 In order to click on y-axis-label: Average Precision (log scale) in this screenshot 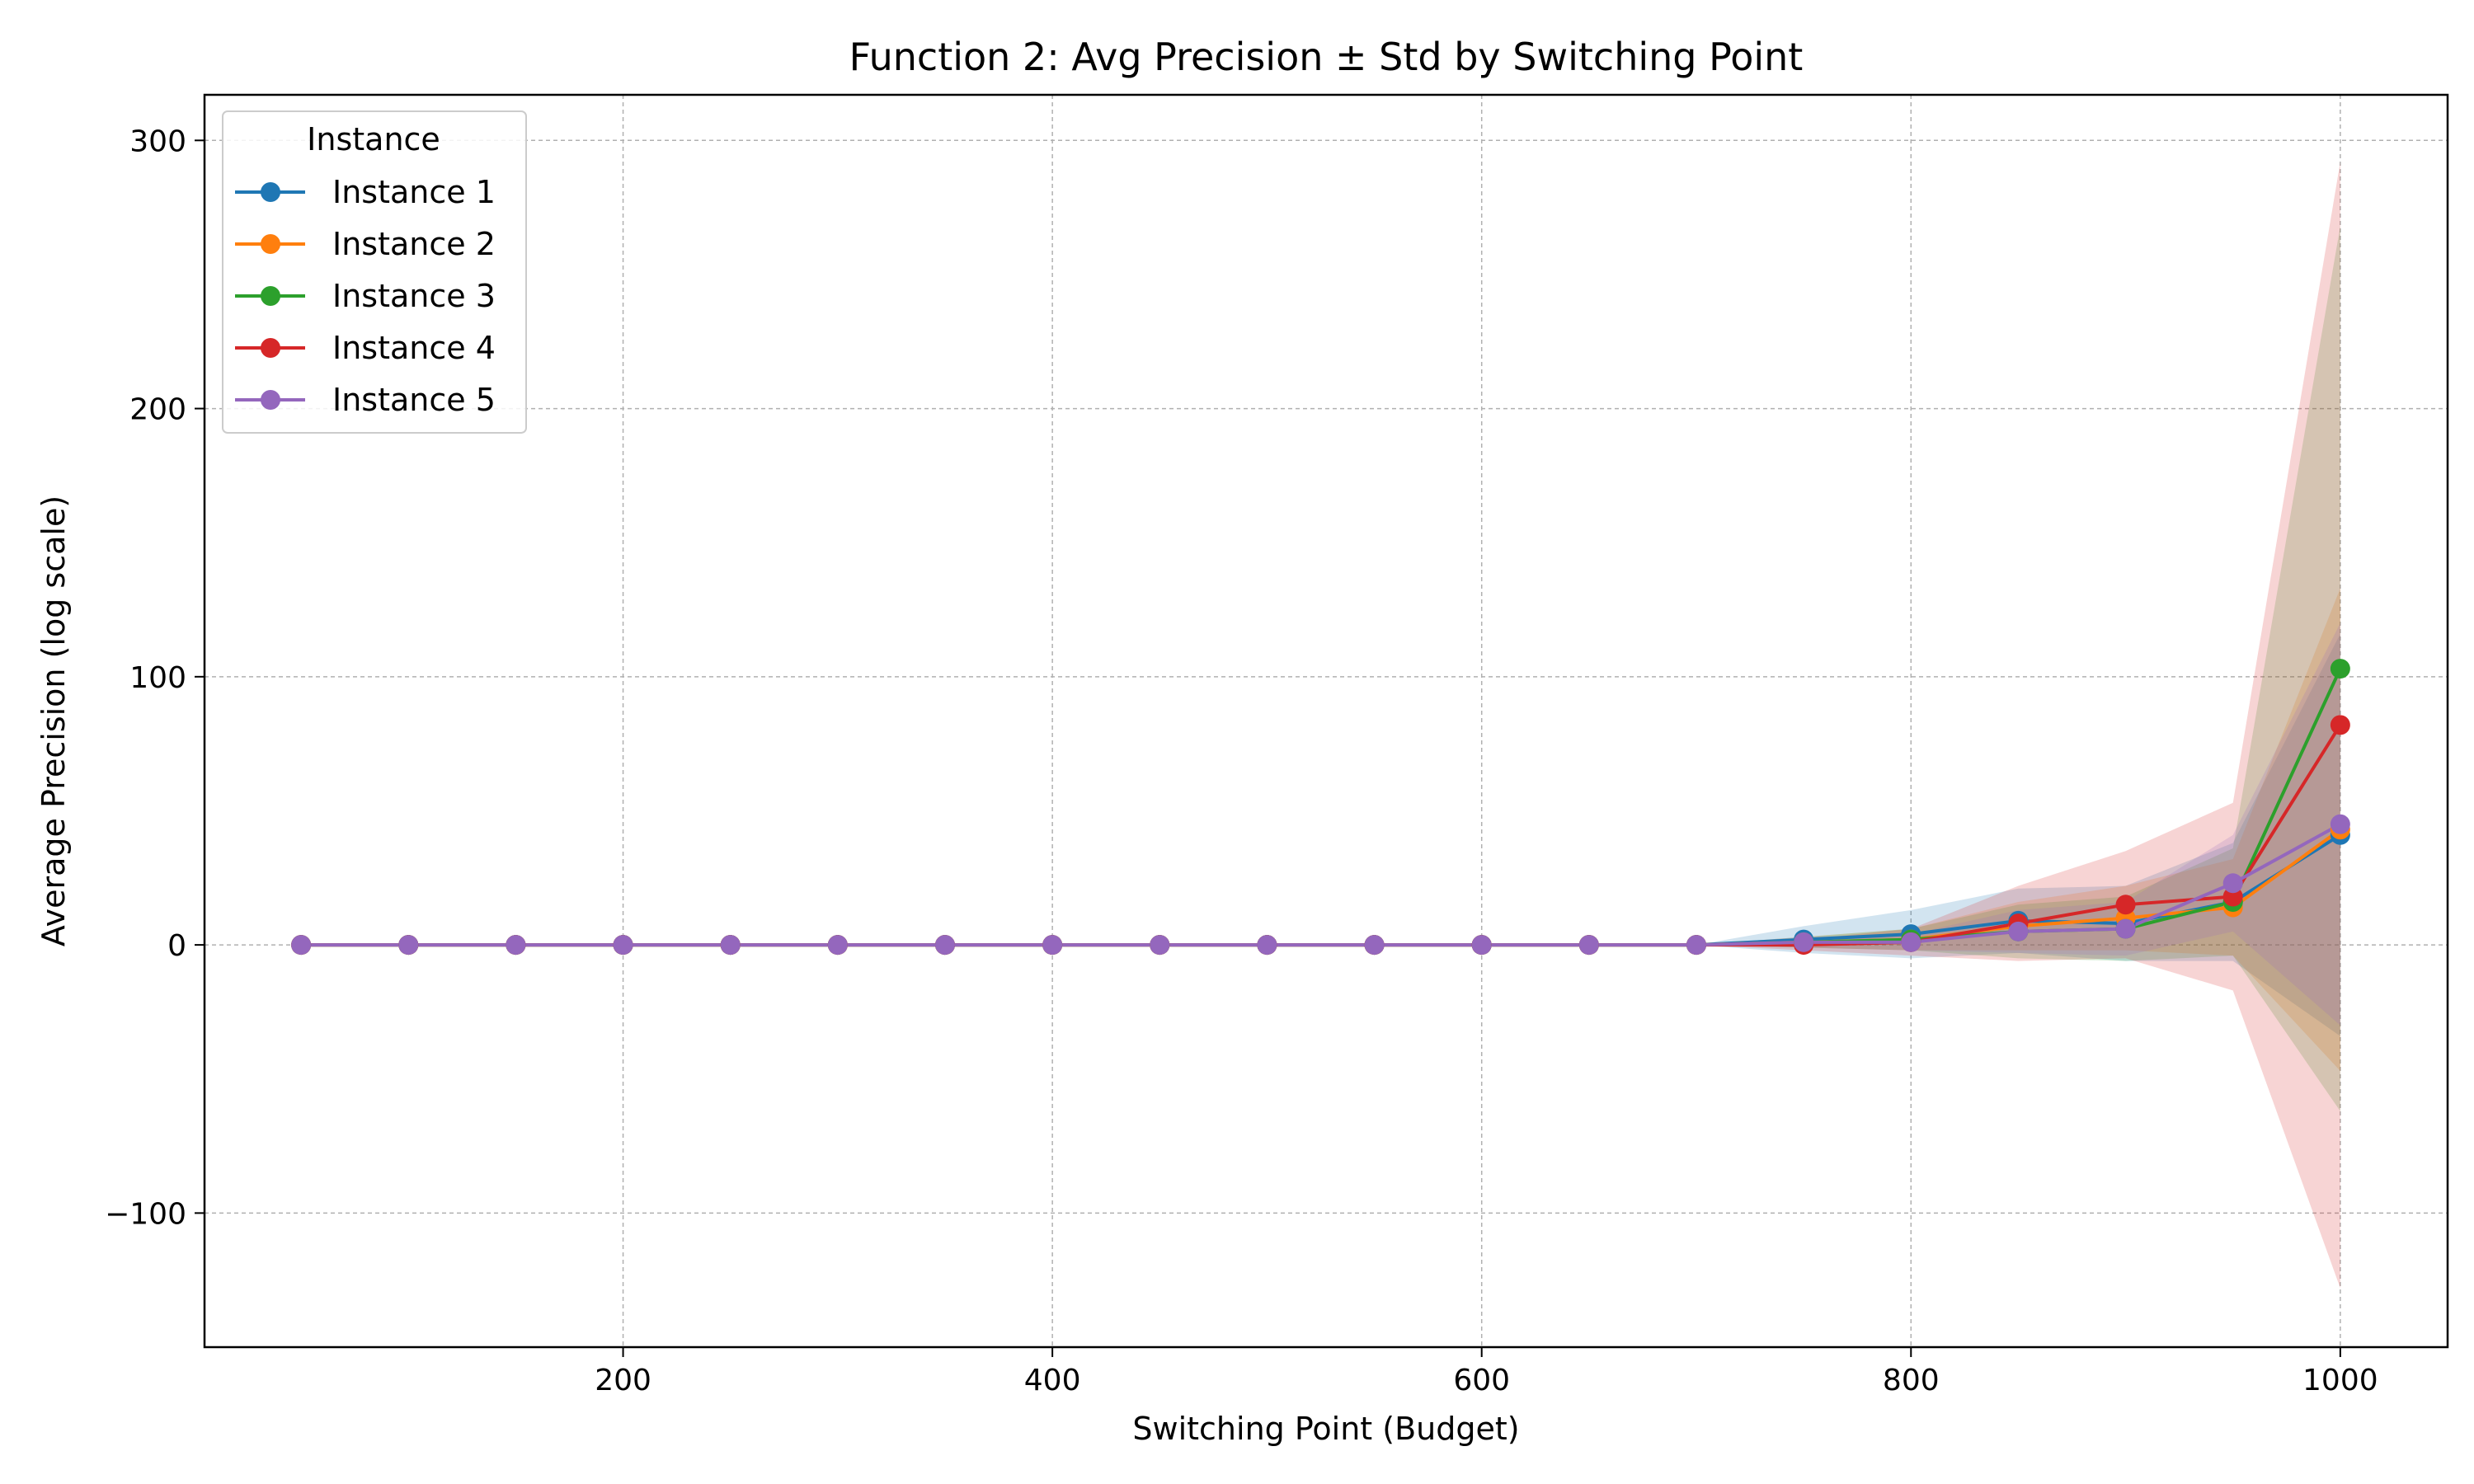, I will do `click(53, 720)`.